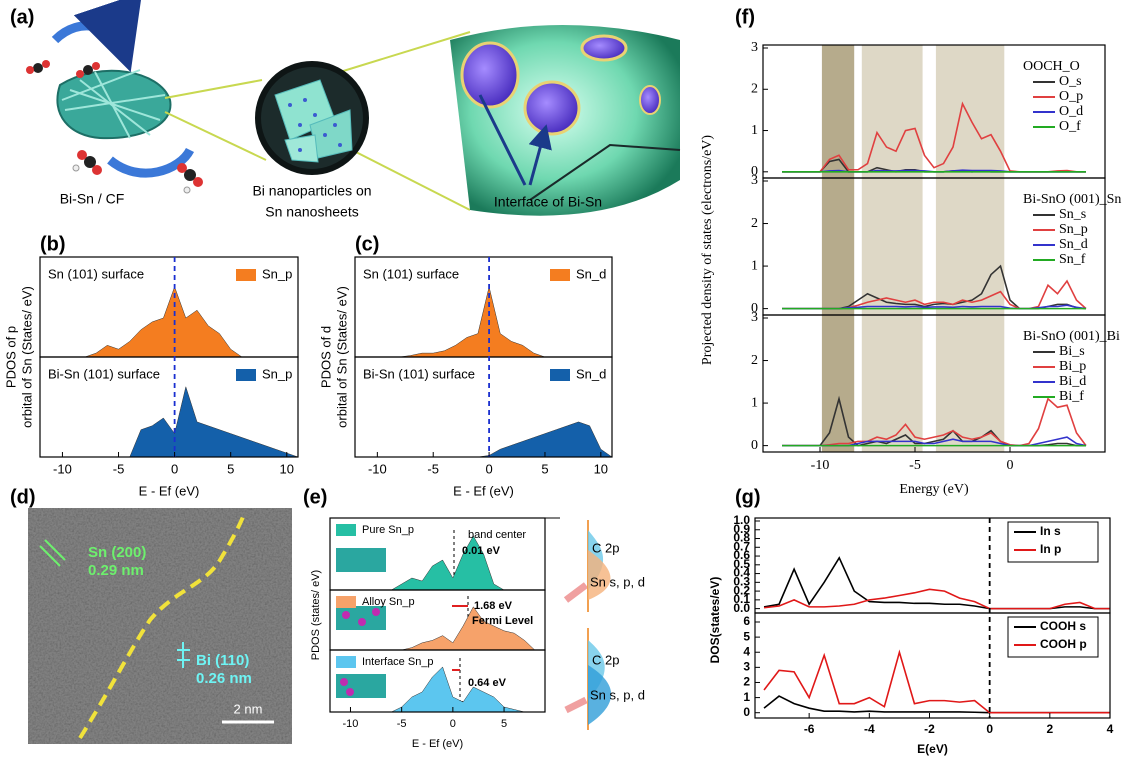 The width and height of the screenshot is (1124, 757). I want to click on panel-label: (c), so click(367, 244).